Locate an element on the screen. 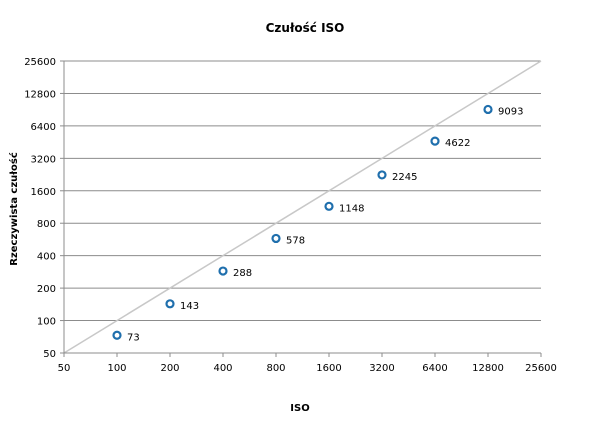  x-tick-labels: 50 100 200 400 800 1600 3200 6400 12800 25600 is located at coordinates (307, 368).